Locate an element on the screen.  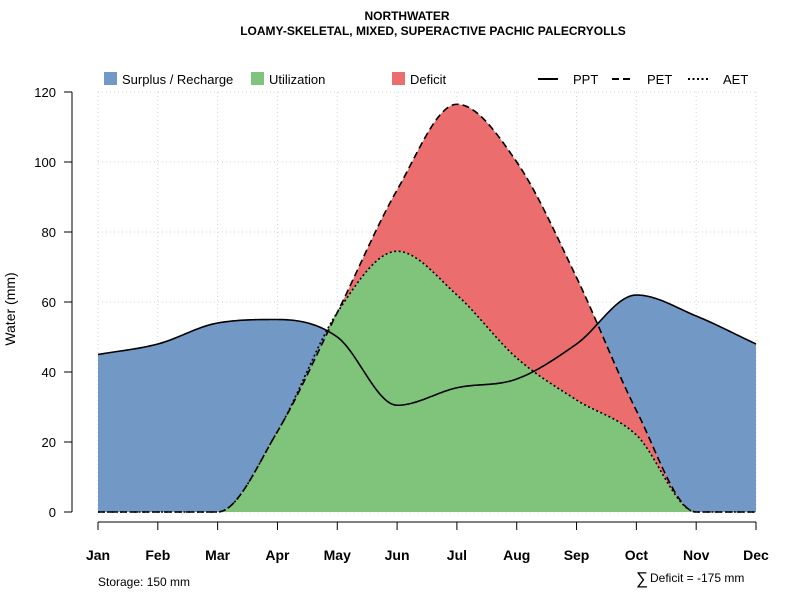
x-tick-label: Feb is located at coordinates (157, 555).